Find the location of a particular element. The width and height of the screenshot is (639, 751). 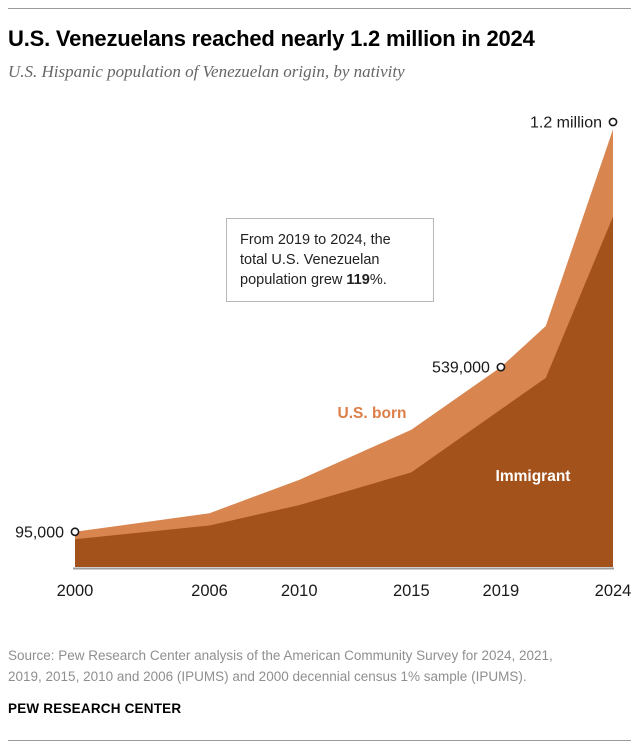

x-tick-label-2019: 2019 is located at coordinates (501, 591).